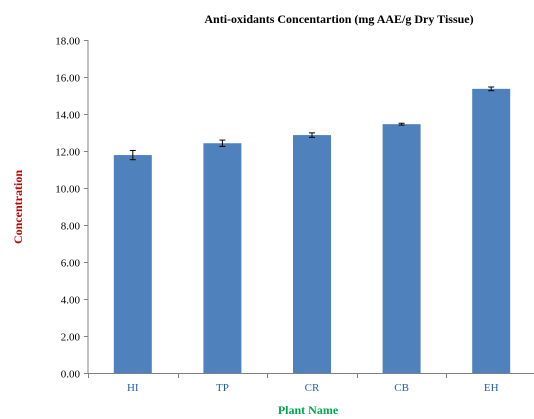 The image size is (534, 419). What do you see at coordinates (491, 230) in the screenshot?
I see `bar-eh` at bounding box center [491, 230].